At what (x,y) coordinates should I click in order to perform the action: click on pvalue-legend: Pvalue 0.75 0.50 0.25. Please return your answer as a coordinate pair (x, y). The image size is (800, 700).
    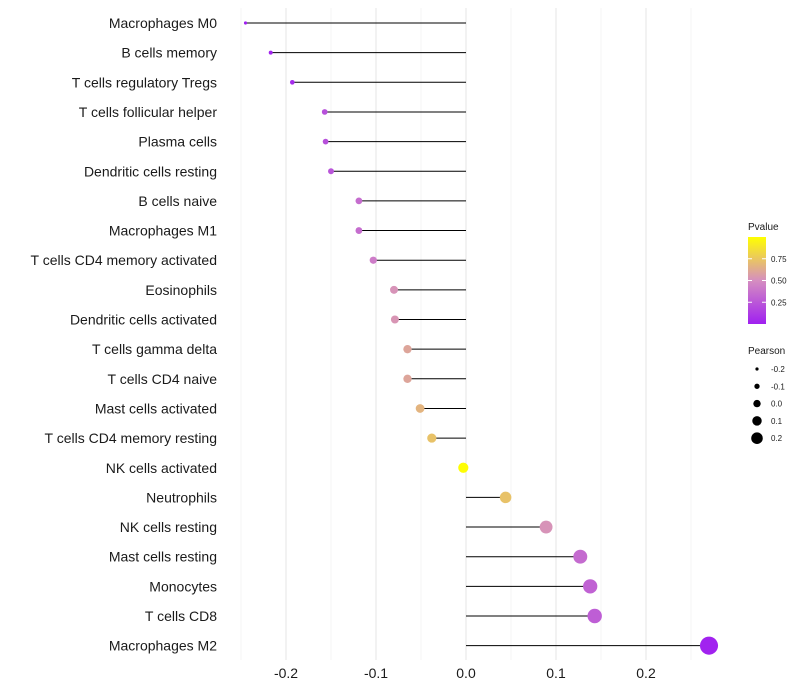
    Looking at the image, I should click on (767, 273).